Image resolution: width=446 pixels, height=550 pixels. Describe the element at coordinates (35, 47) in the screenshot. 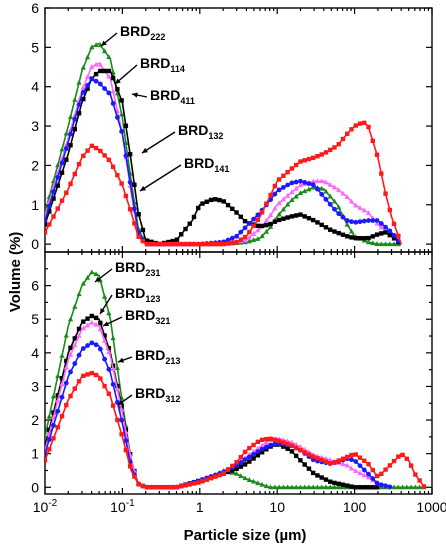

I see `top-y-tick-label: 5` at that location.